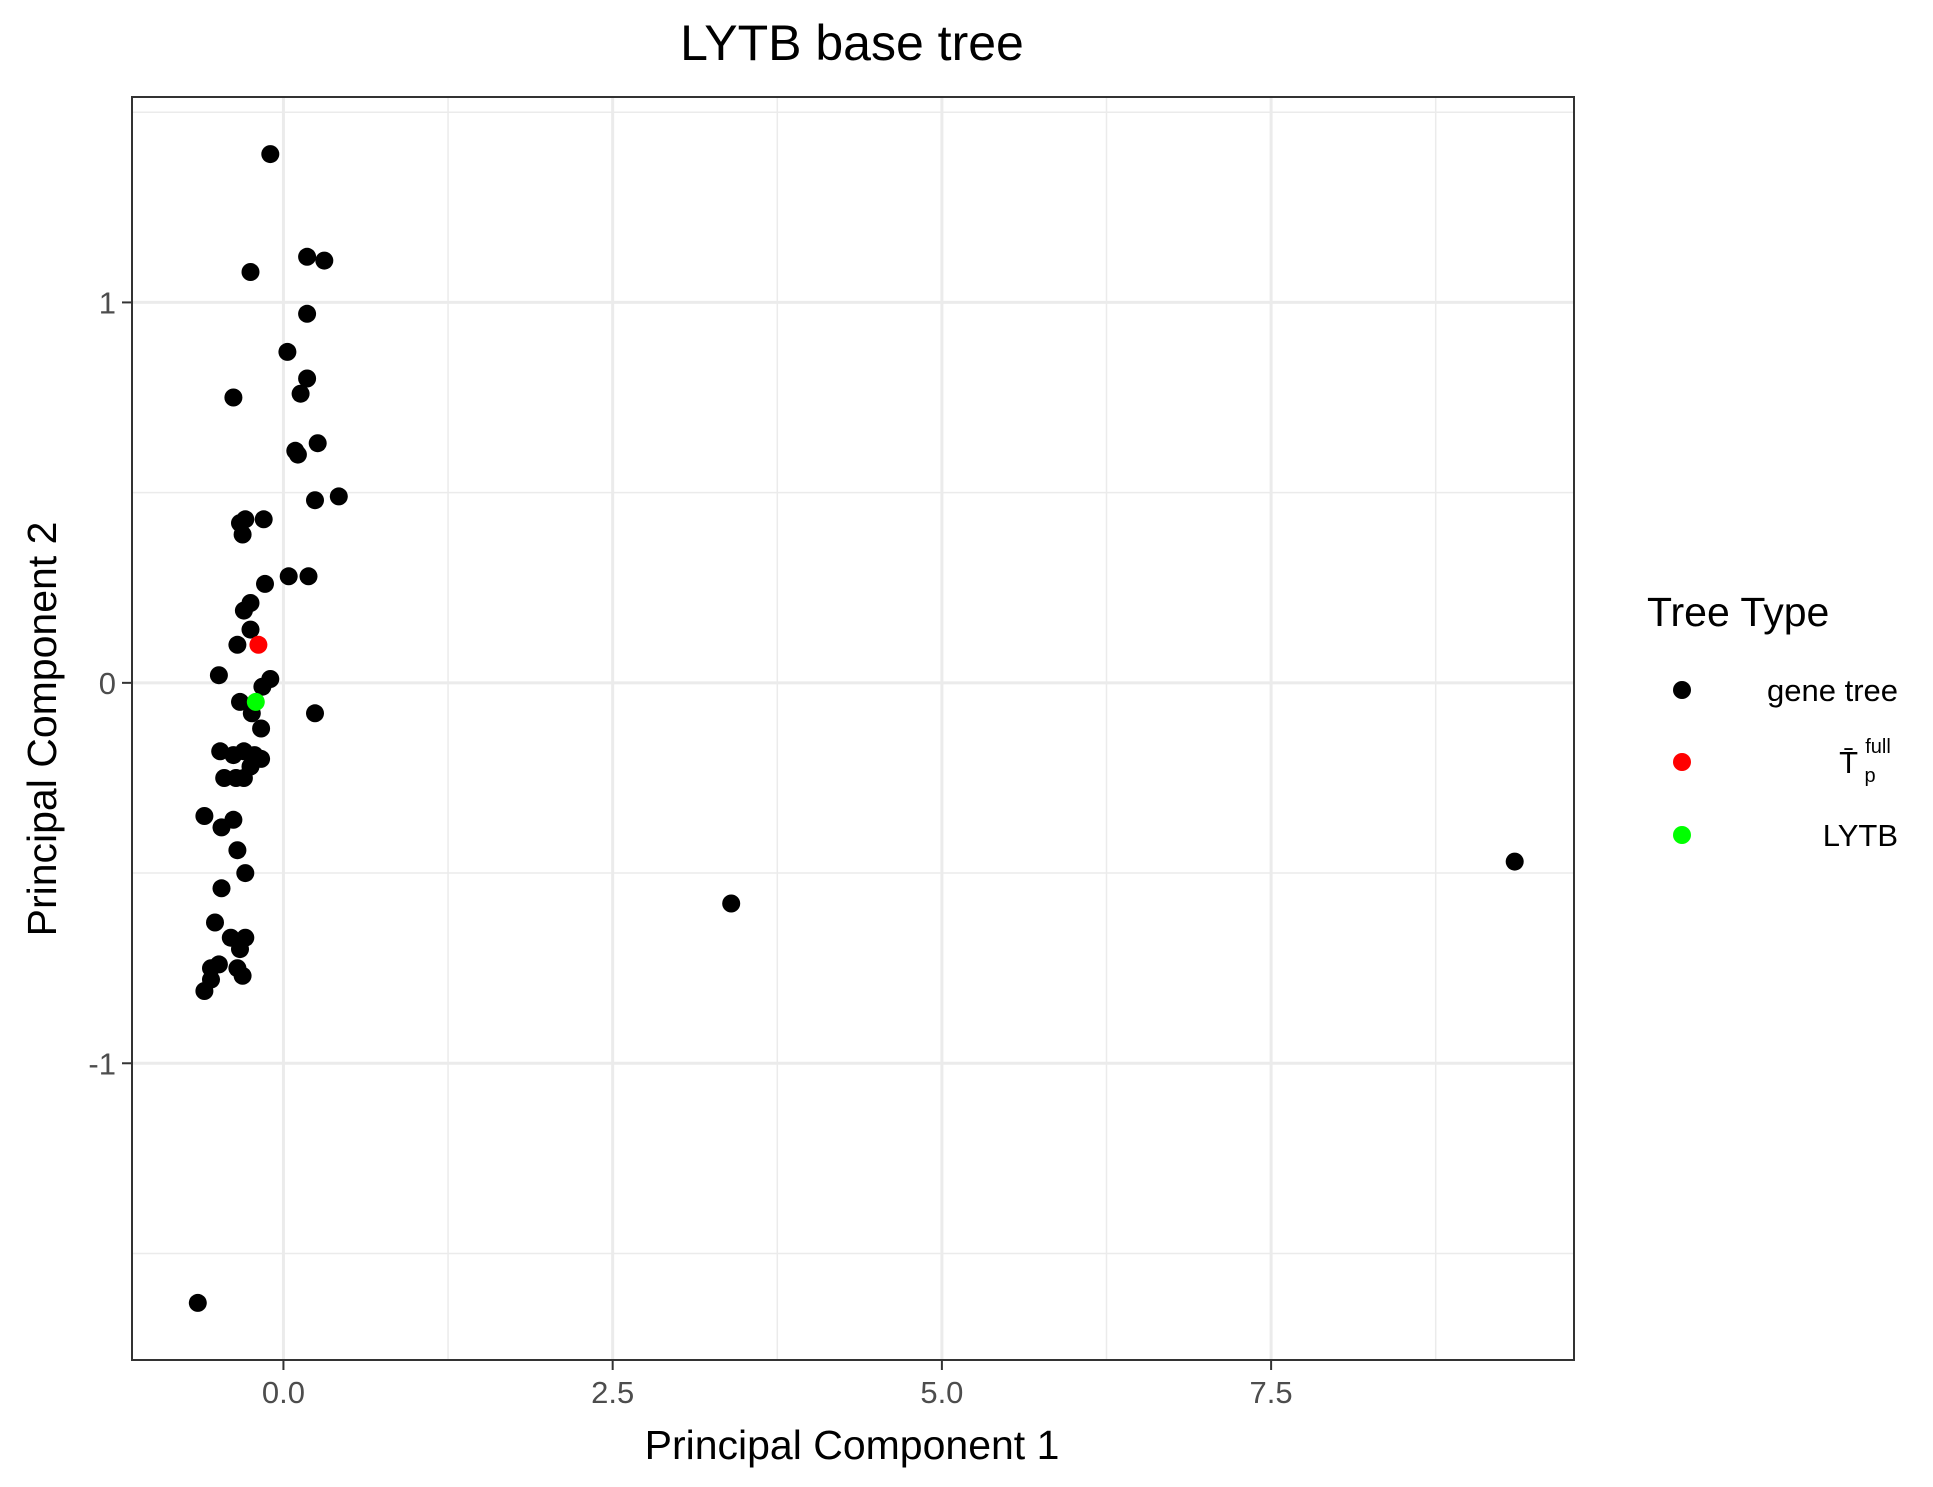  What do you see at coordinates (283, 1392) in the screenshot?
I see `x-tick-label: 0.0` at bounding box center [283, 1392].